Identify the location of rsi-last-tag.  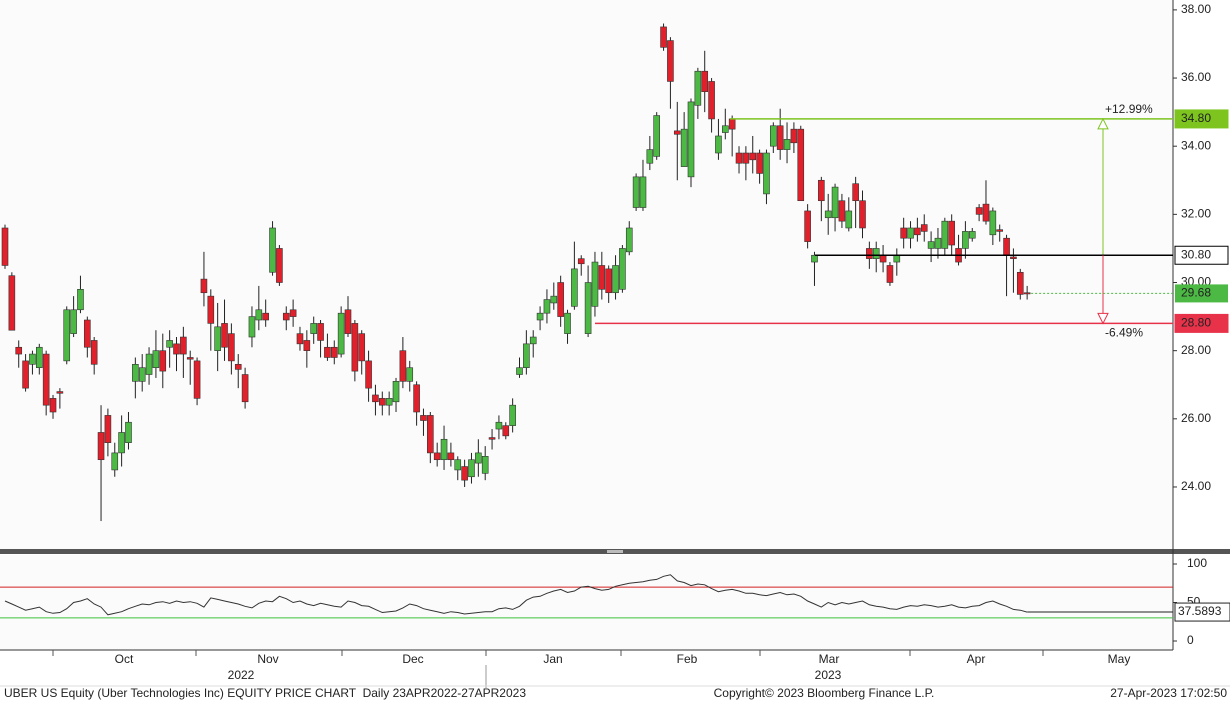
(1202, 612).